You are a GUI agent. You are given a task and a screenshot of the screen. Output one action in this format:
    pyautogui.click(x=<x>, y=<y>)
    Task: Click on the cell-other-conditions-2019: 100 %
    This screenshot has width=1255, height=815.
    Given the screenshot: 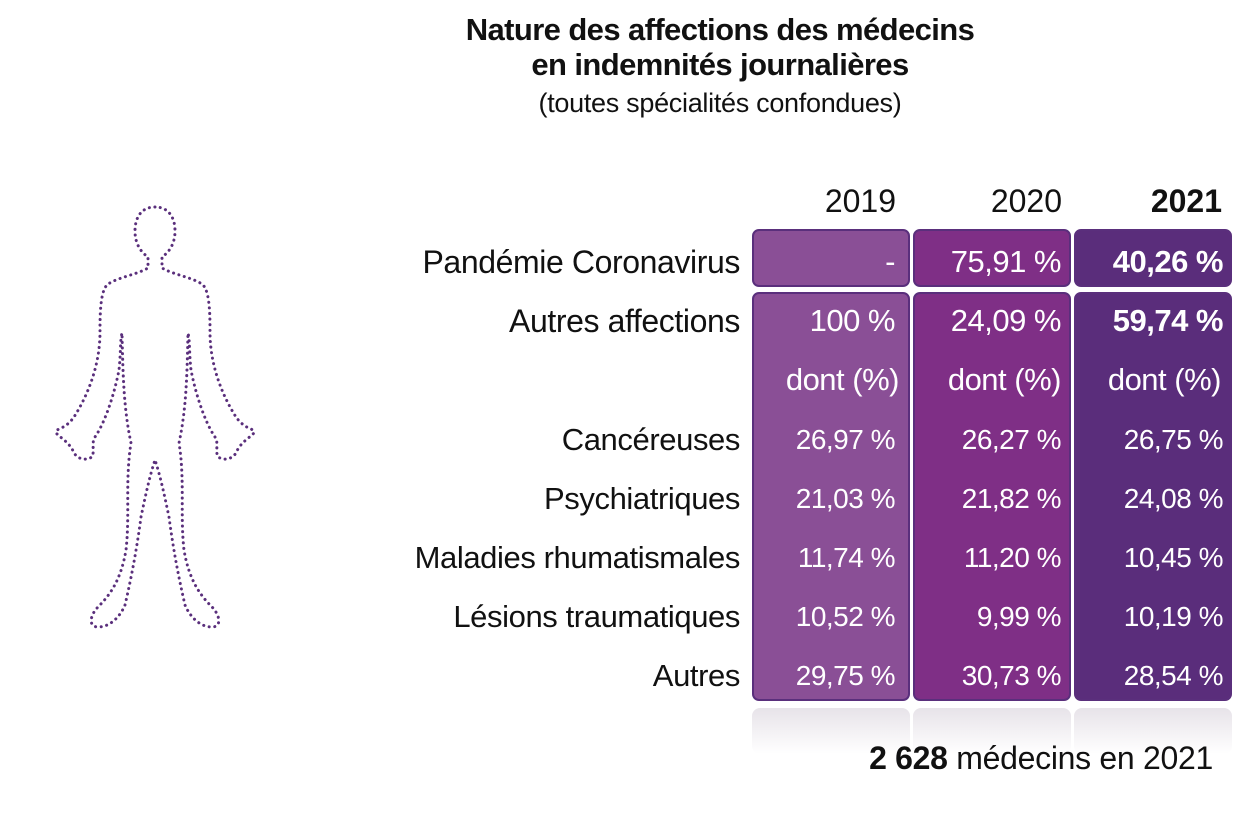 What is the action you would take?
    pyautogui.click(x=852, y=320)
    